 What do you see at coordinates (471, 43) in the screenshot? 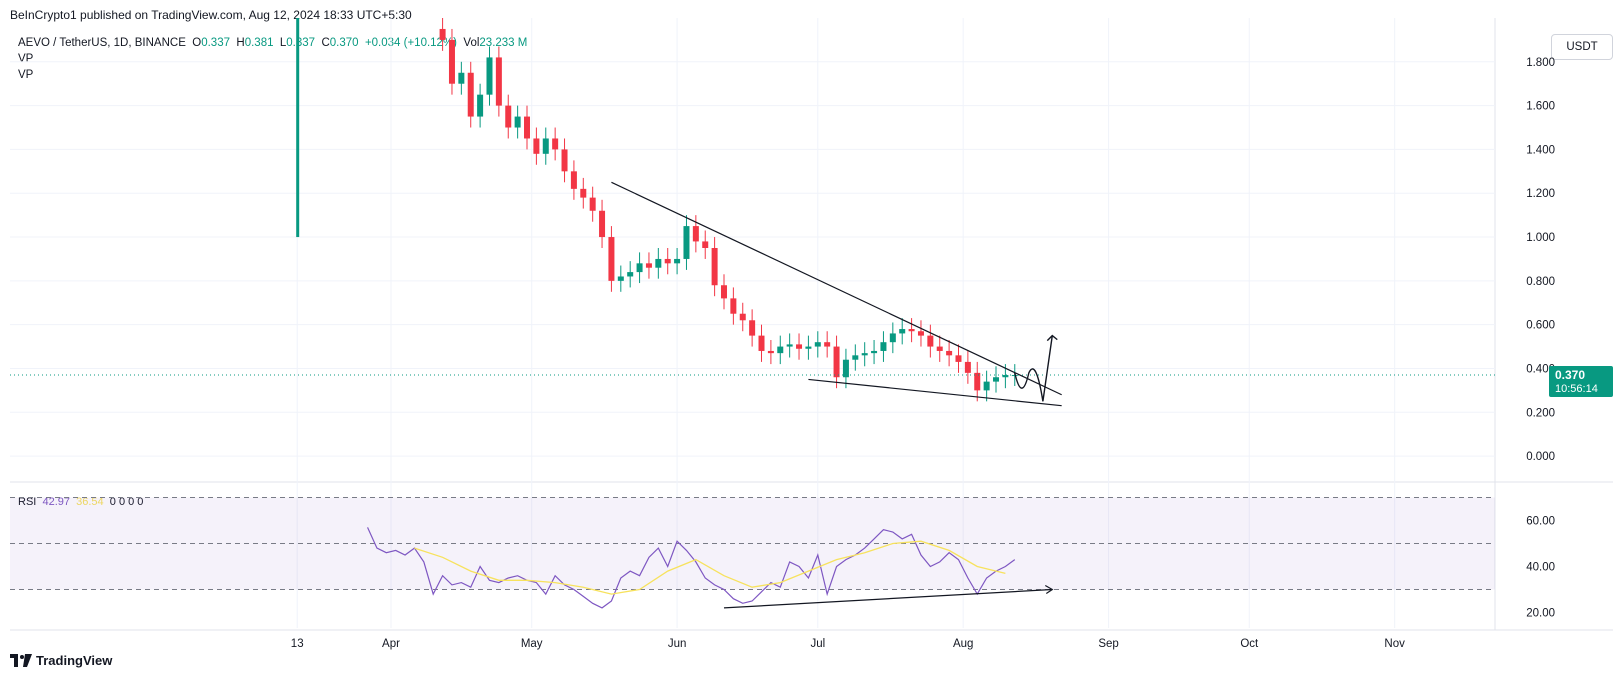
I see `volume-label: Vol` at bounding box center [471, 43].